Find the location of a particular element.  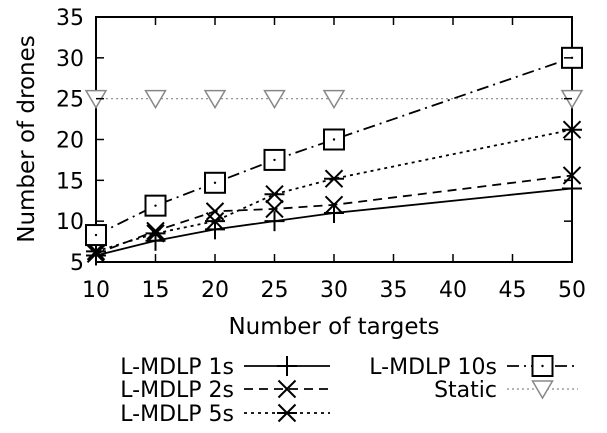

series-static is located at coordinates (334, 99).